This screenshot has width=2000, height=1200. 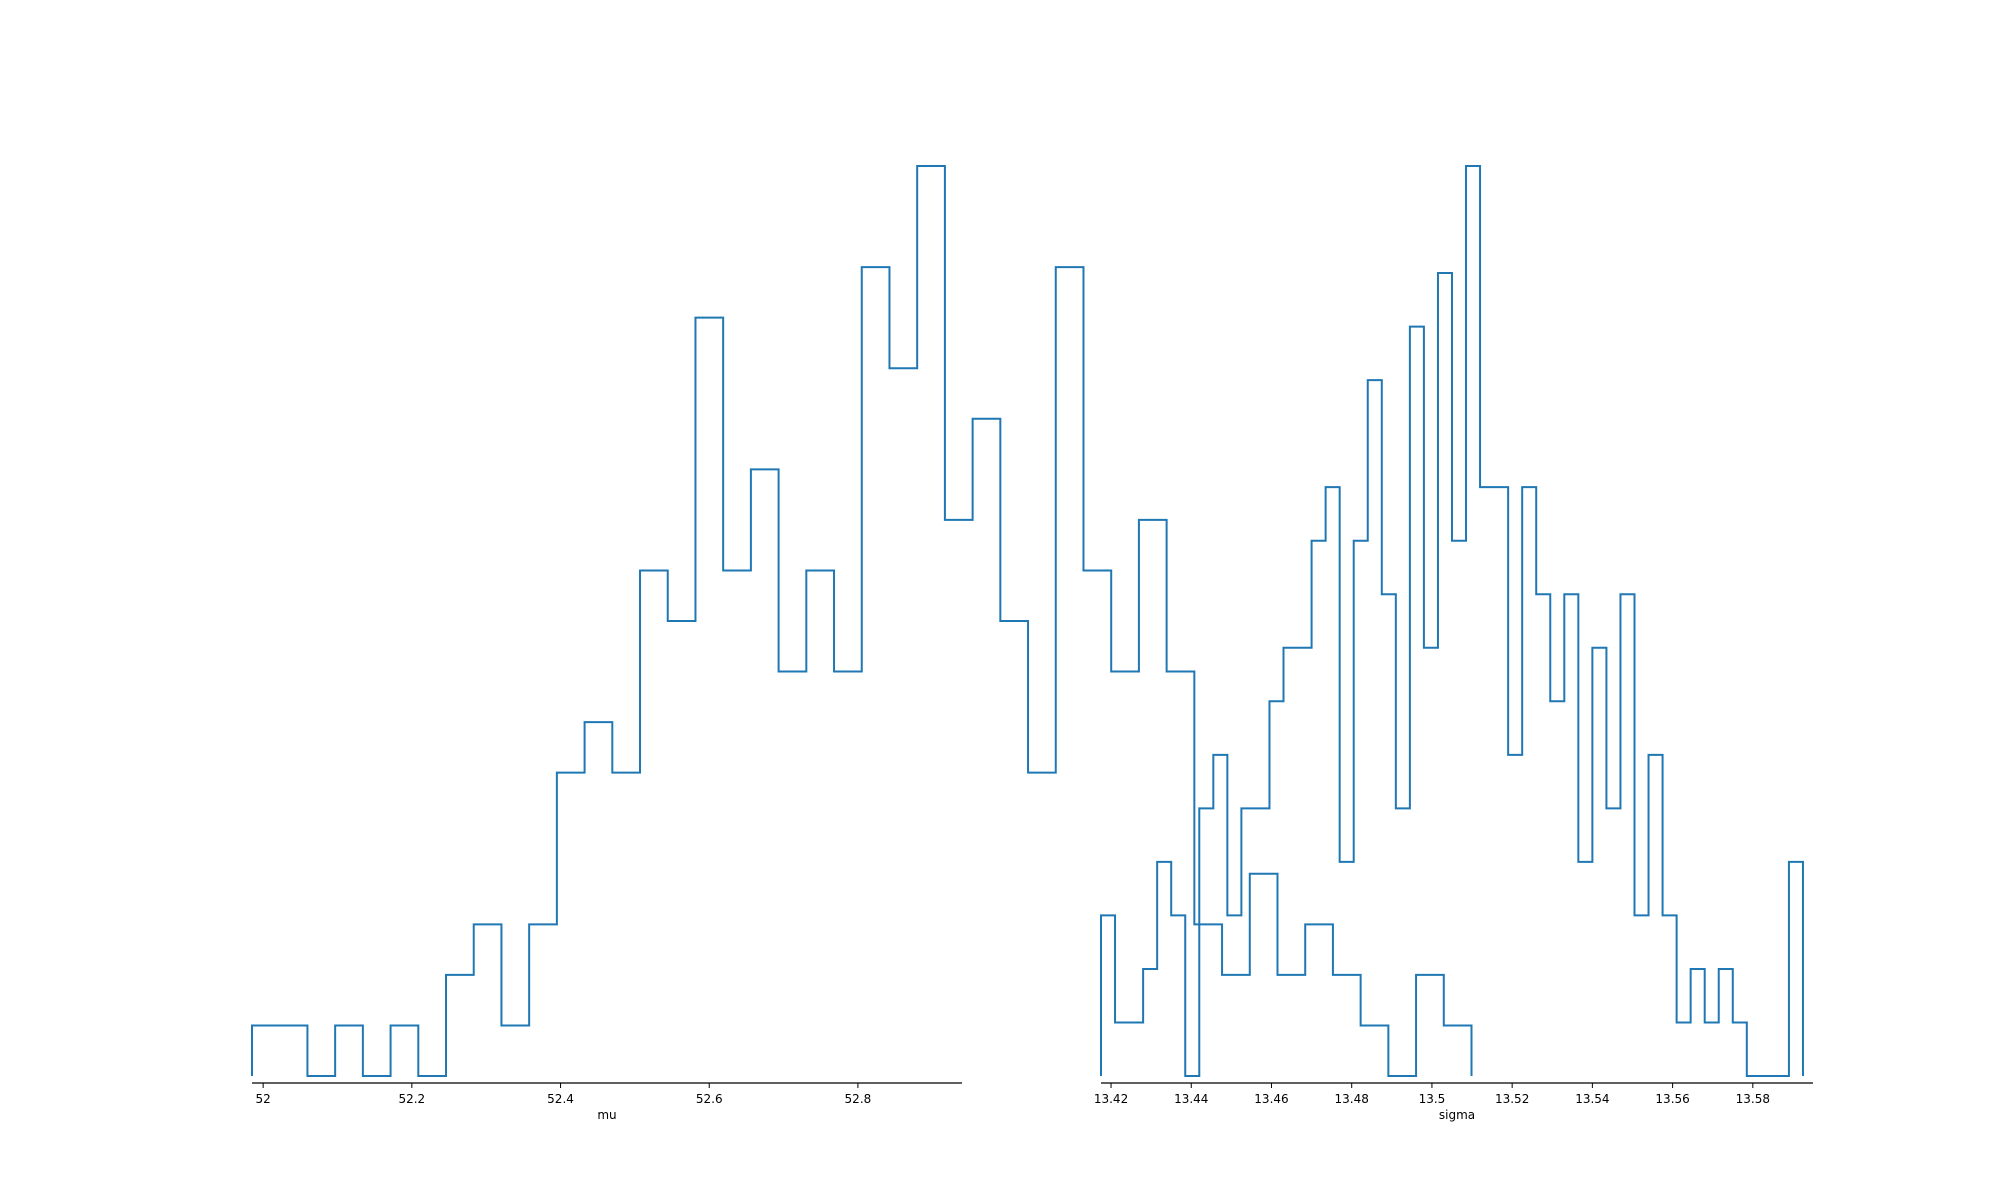 I want to click on x-tick-label: 52.4, so click(x=560, y=1099).